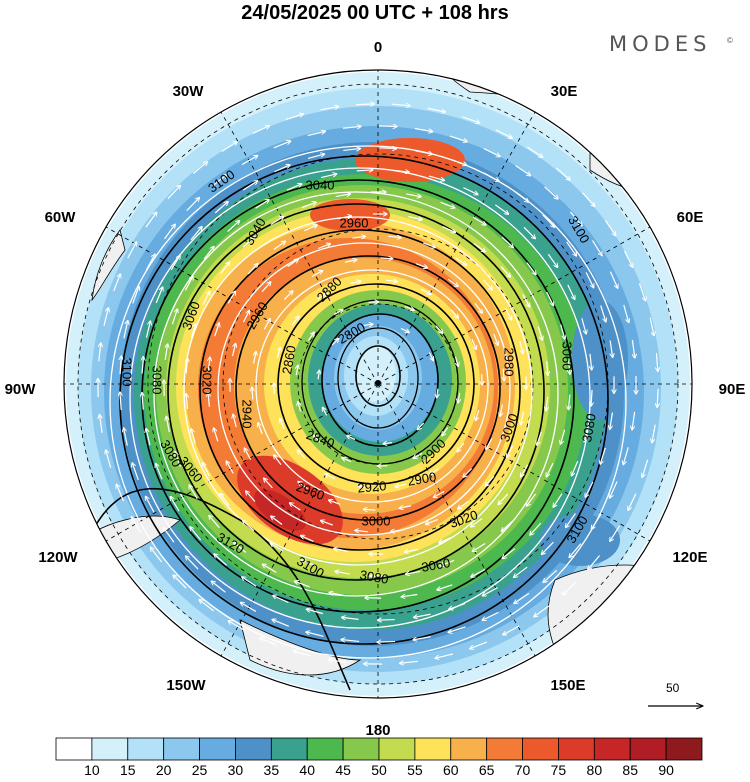 This screenshot has width=750, height=782. Describe the element at coordinates (200, 770) in the screenshot. I see `colorbar-tick-label: 25` at that location.